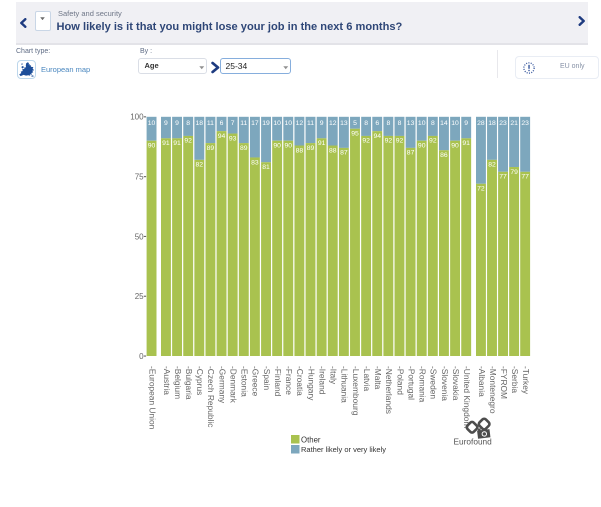  What do you see at coordinates (267, 378) in the screenshot?
I see `svg-text: -Spain` at bounding box center [267, 378].